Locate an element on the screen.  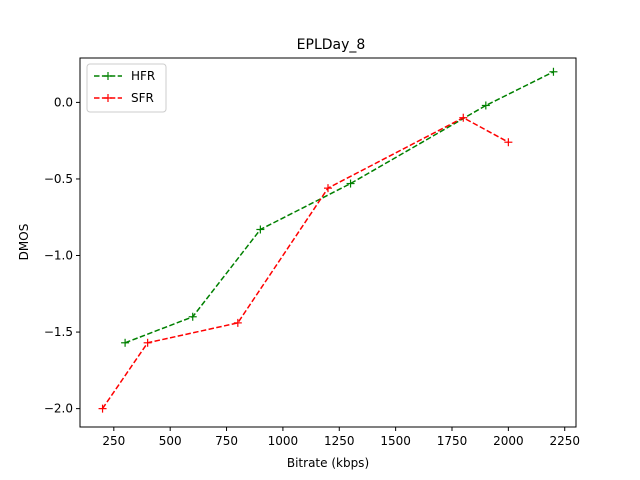
x-axis: 250 500 750 1000 1250 1500 1750 2000 2250 is located at coordinates (341, 437).